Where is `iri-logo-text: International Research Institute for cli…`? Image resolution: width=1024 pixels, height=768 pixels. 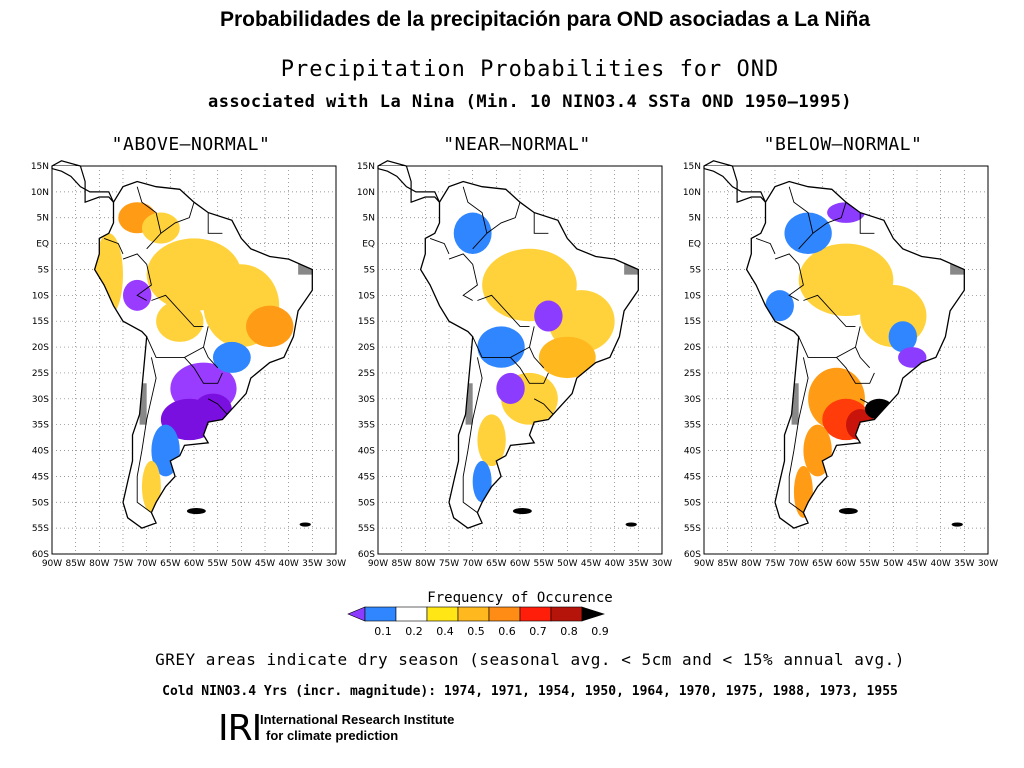
iri-logo-text: International Research Institute for cli… is located at coordinates (357, 728).